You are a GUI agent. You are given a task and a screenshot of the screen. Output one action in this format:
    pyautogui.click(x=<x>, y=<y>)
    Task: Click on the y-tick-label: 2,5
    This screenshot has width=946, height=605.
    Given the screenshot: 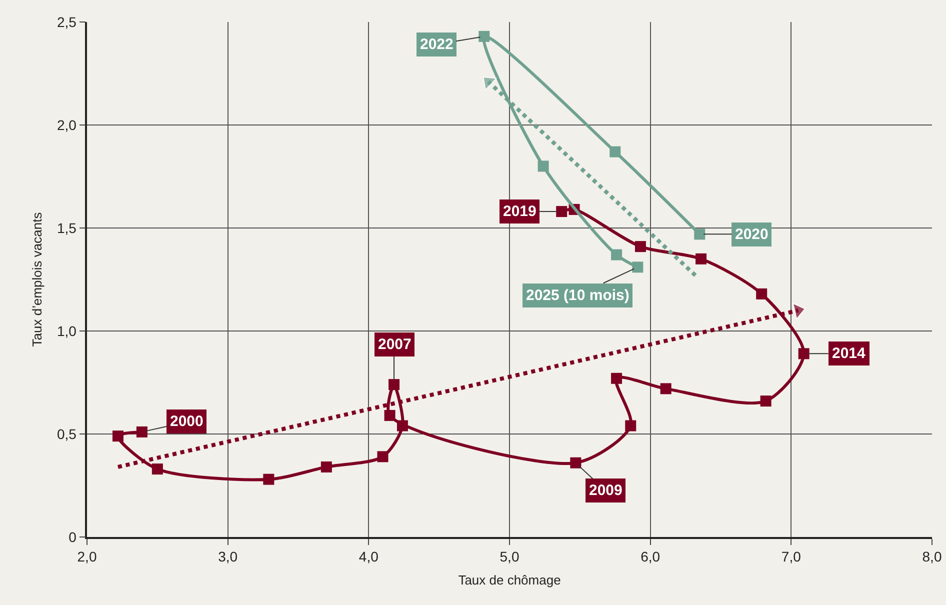 What is the action you would take?
    pyautogui.click(x=66, y=22)
    